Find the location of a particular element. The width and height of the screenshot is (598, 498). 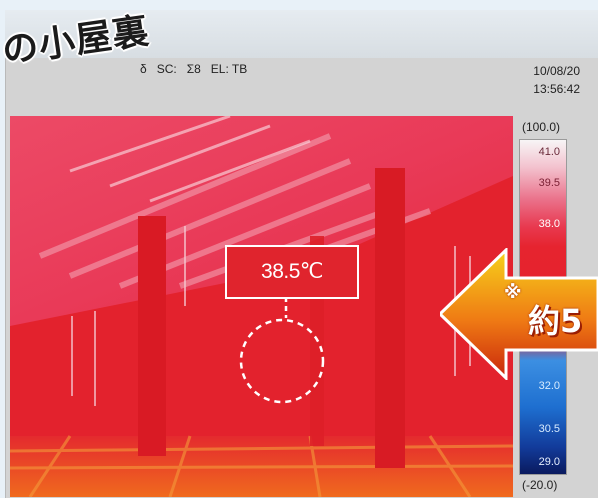

time-text: 13:56:42 is located at coordinates (556, 89).